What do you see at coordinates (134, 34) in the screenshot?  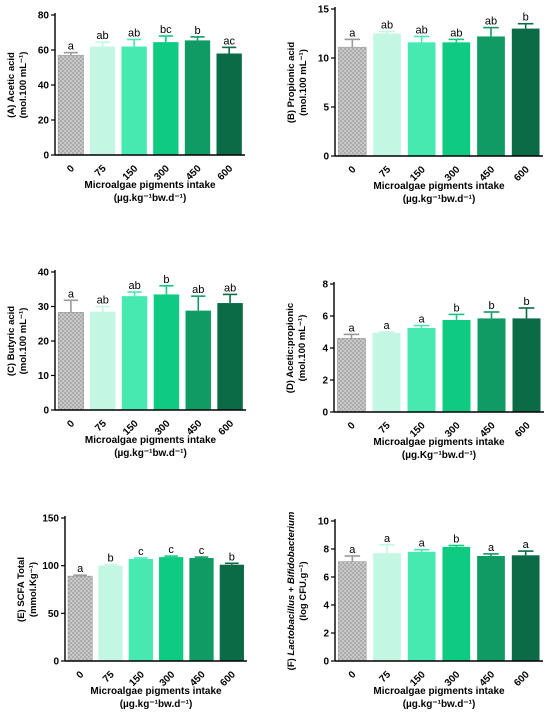 I see `significance-label-a-150: ab` at bounding box center [134, 34].